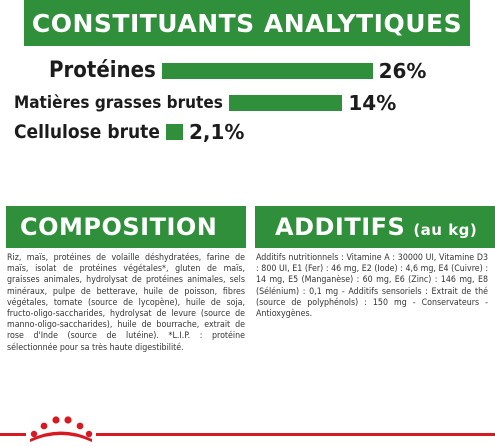  I want to click on composition-header: COMPOSITION, so click(126, 227).